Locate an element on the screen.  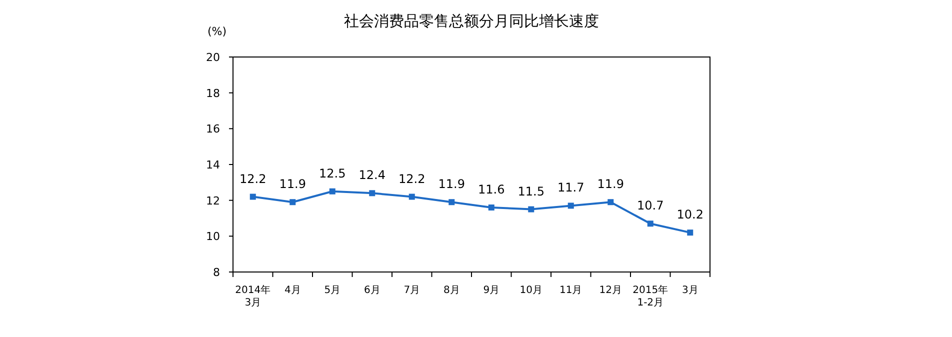
data-label: 10.7 is located at coordinates (650, 205).